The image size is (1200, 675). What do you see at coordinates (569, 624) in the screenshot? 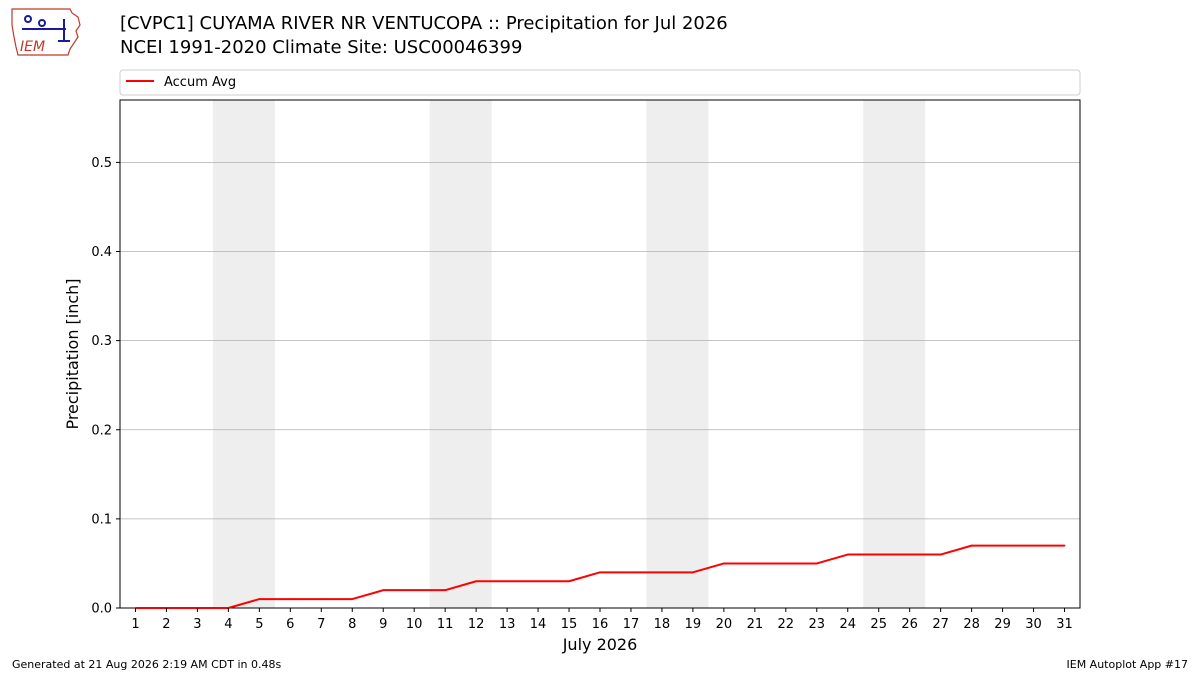
I see `x-tick-label: 15` at bounding box center [569, 624].